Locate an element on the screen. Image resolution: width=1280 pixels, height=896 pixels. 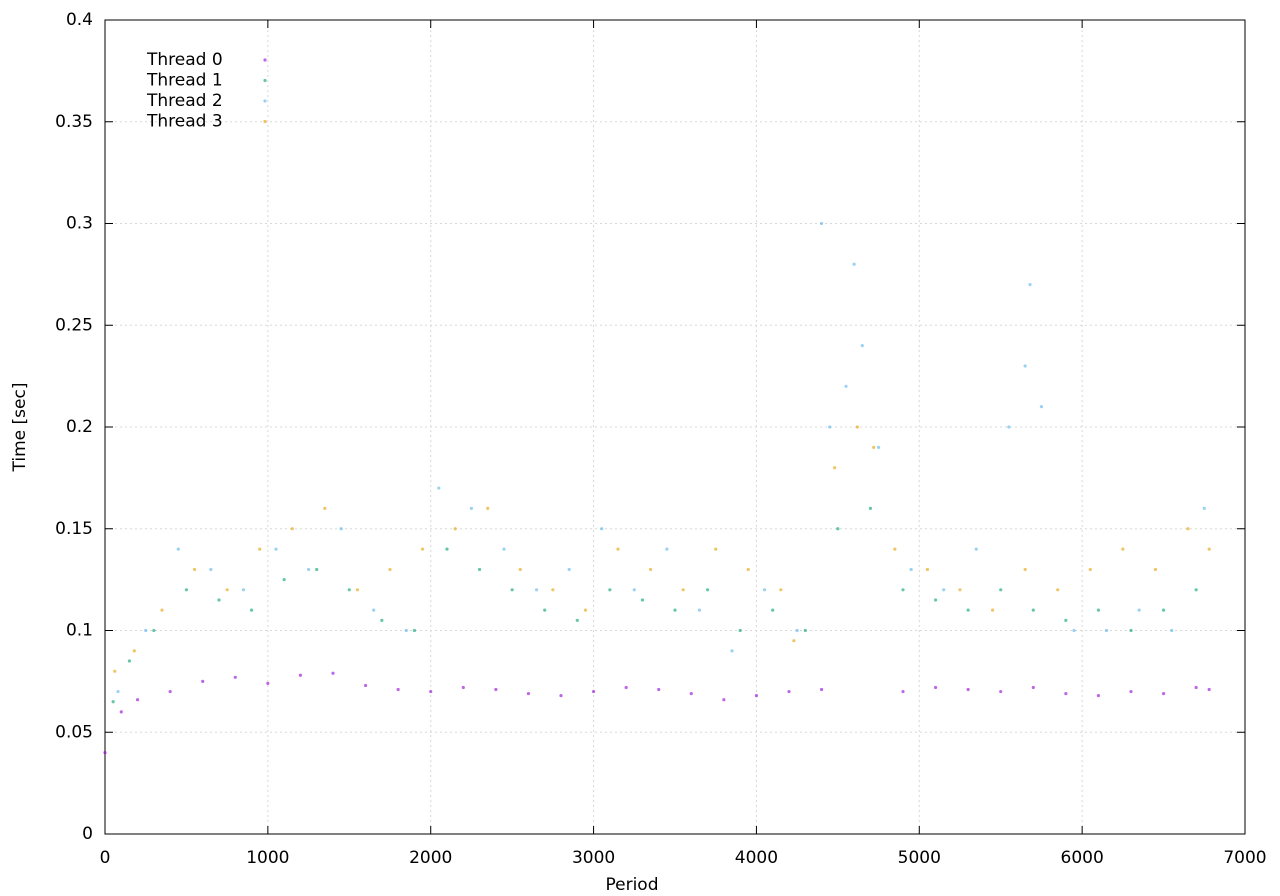
legend-label: Thread 3 is located at coordinates (184, 122).